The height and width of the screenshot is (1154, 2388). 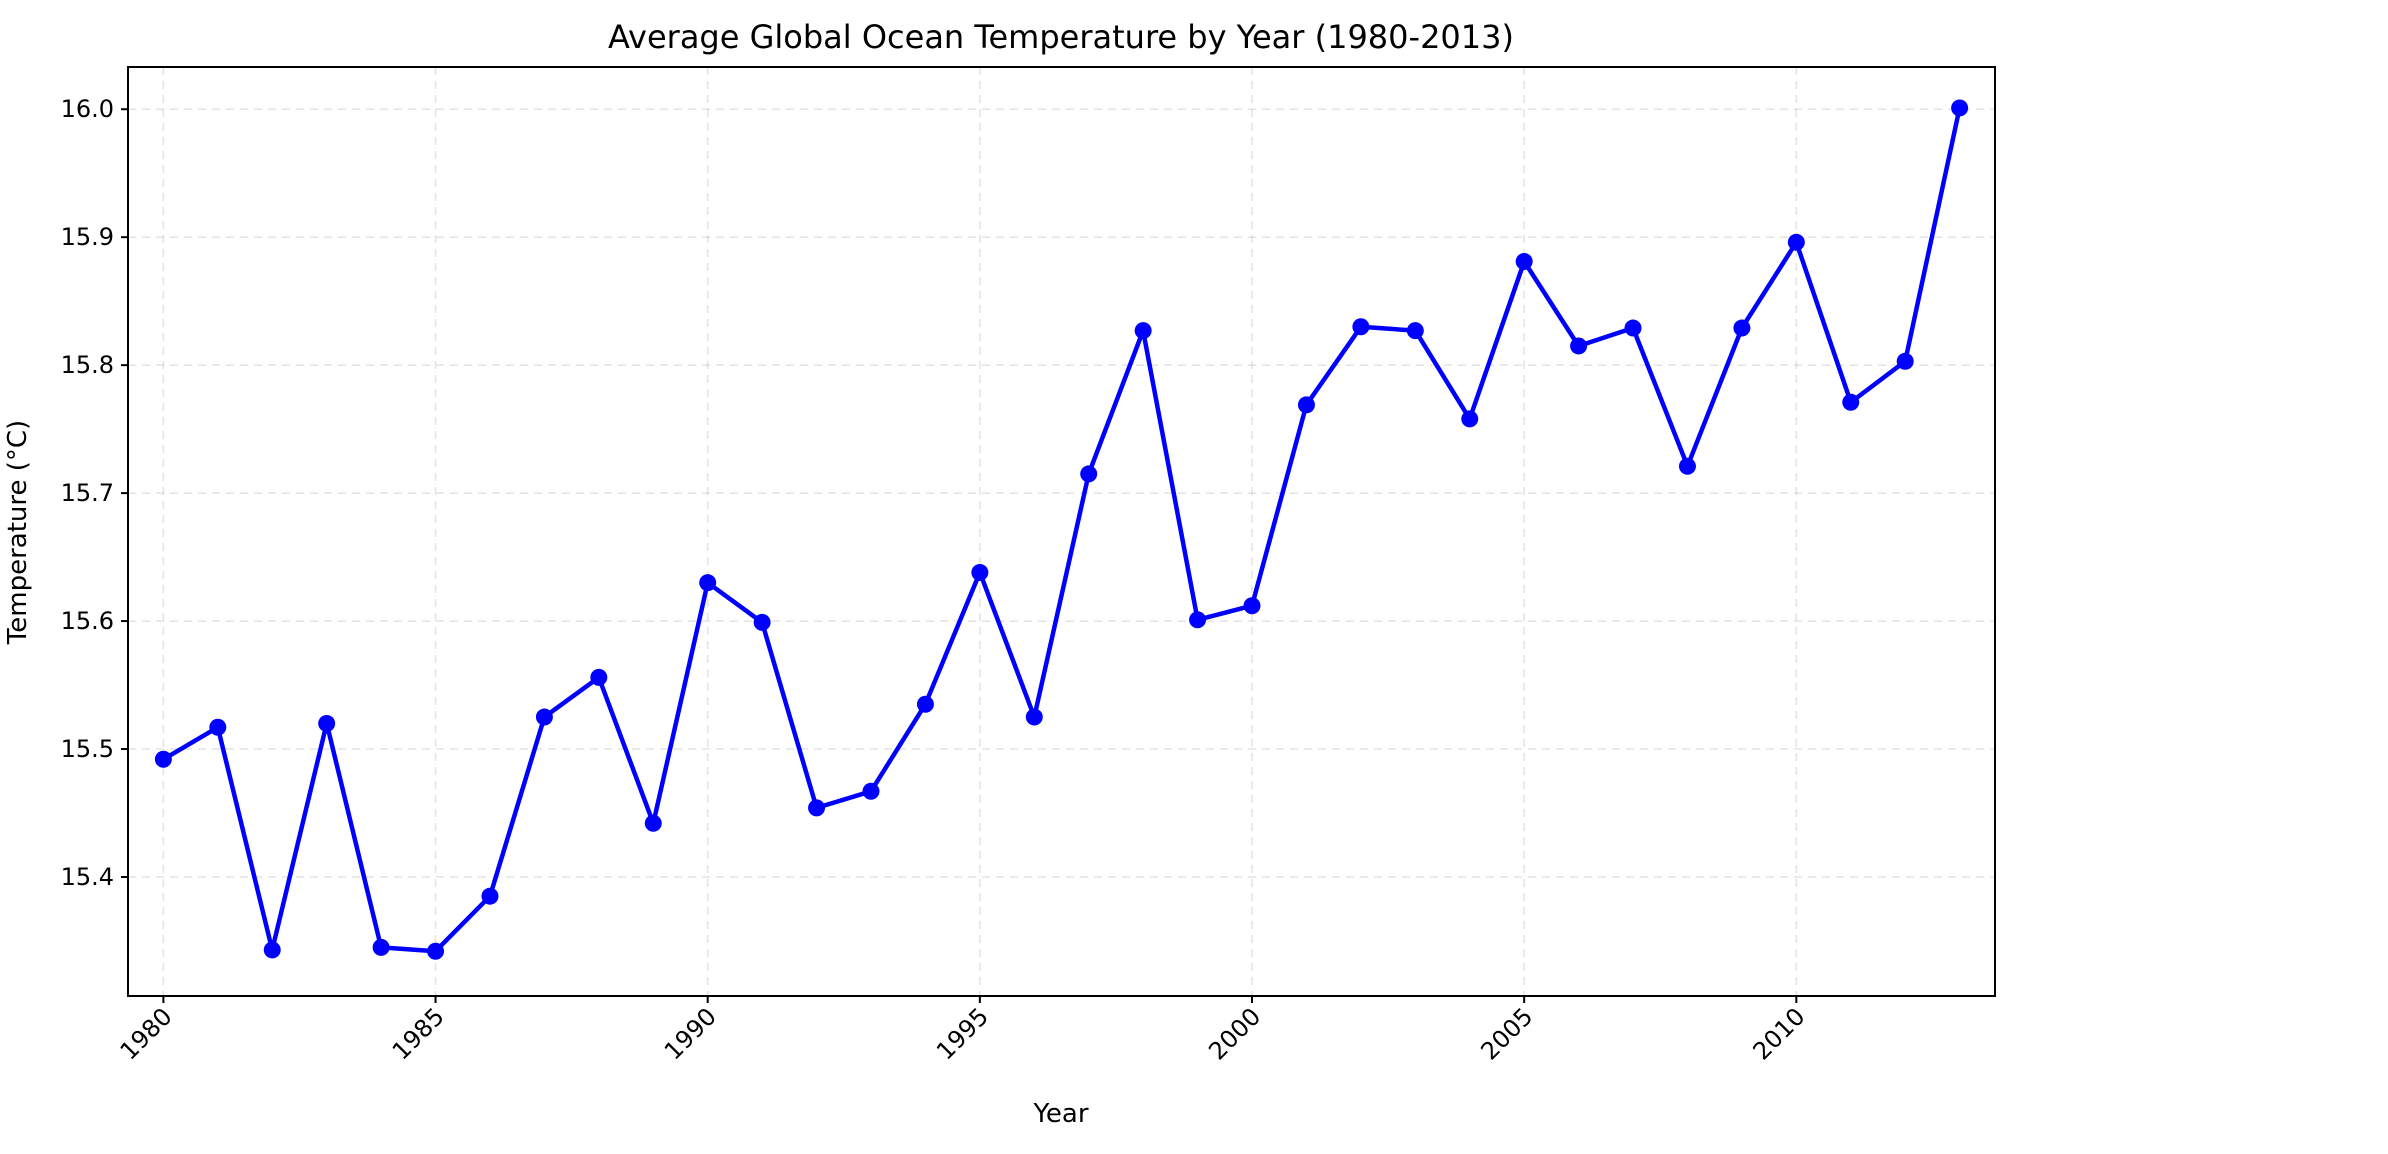 What do you see at coordinates (146, 1033) in the screenshot?
I see `x-tick-label: 1980` at bounding box center [146, 1033].